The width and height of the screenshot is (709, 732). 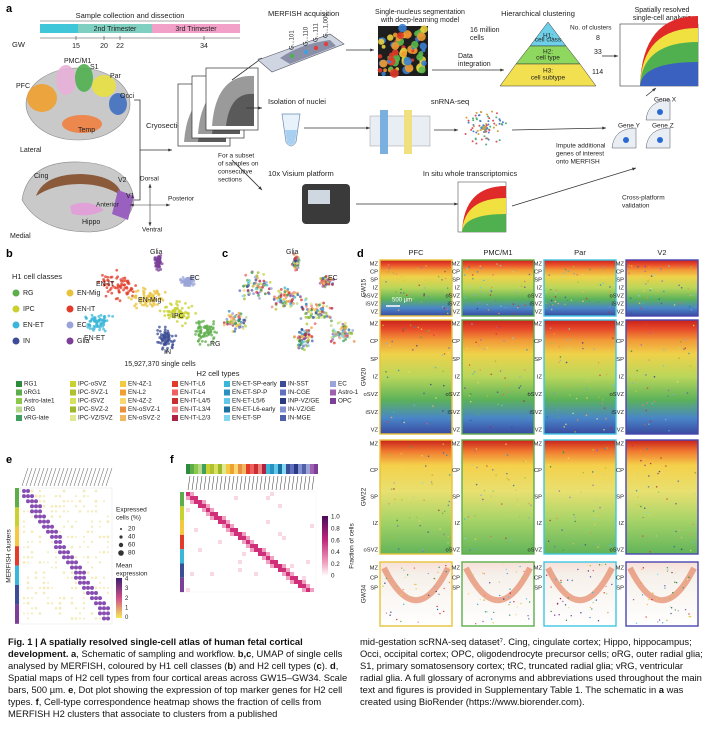 What do you see at coordinates (244, 653) in the screenshot?
I see `caption-text: b,c` at bounding box center [244, 653].